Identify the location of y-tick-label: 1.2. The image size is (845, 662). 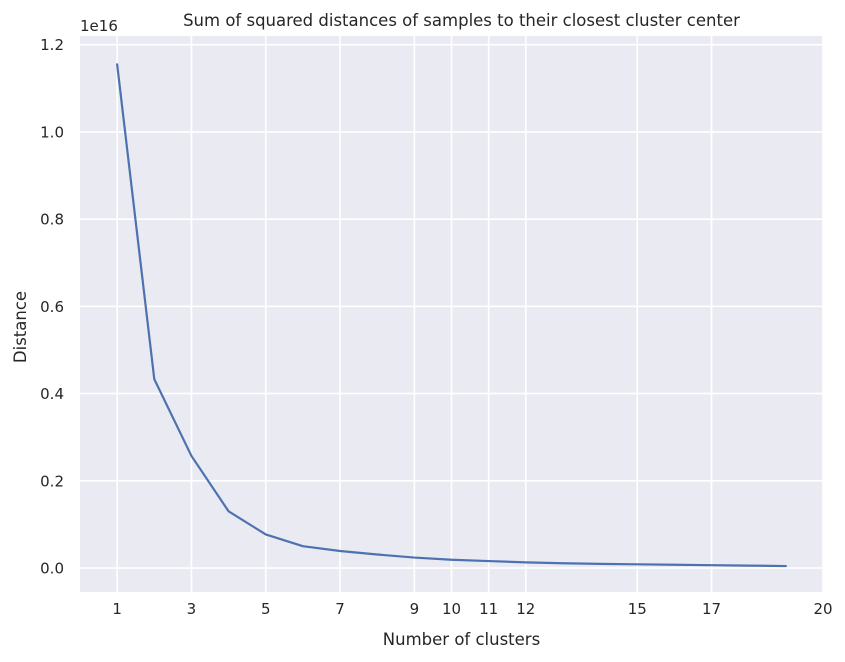
(52, 45).